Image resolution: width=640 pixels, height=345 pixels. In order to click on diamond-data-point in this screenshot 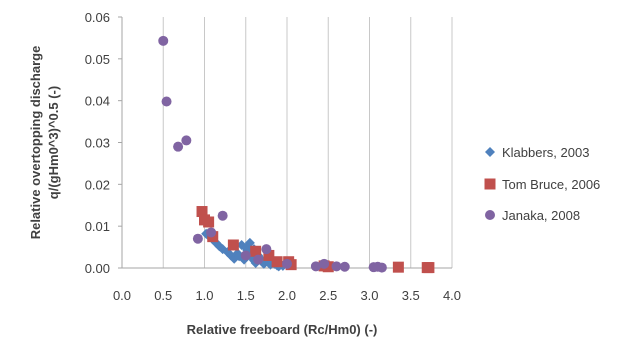, I will do `click(249, 242)`.